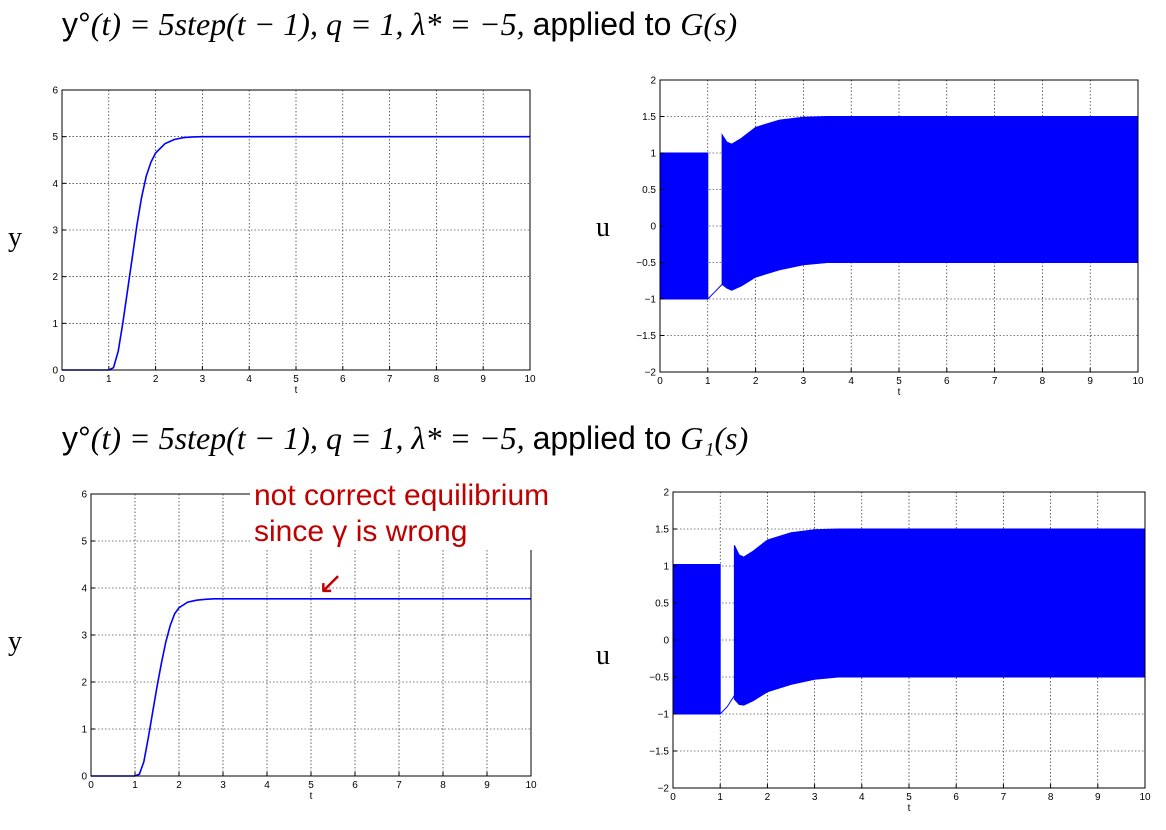 Image resolution: width=1166 pixels, height=830 pixels. What do you see at coordinates (606, 24) in the screenshot?
I see `title-top-applied: applied to` at bounding box center [606, 24].